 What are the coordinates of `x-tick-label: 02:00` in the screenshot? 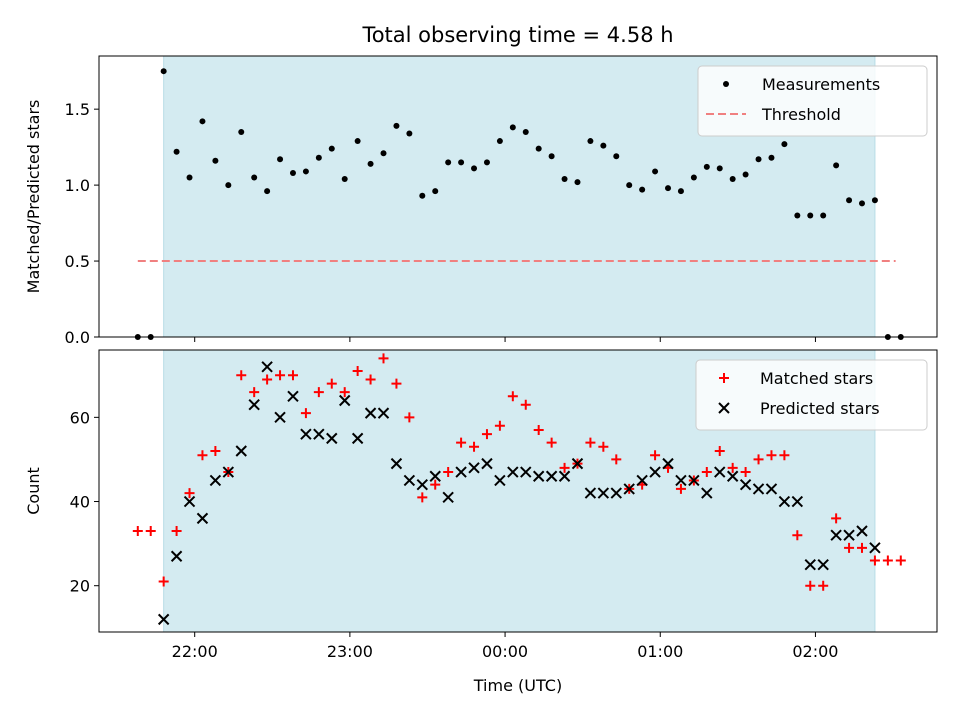 It's located at (815, 651).